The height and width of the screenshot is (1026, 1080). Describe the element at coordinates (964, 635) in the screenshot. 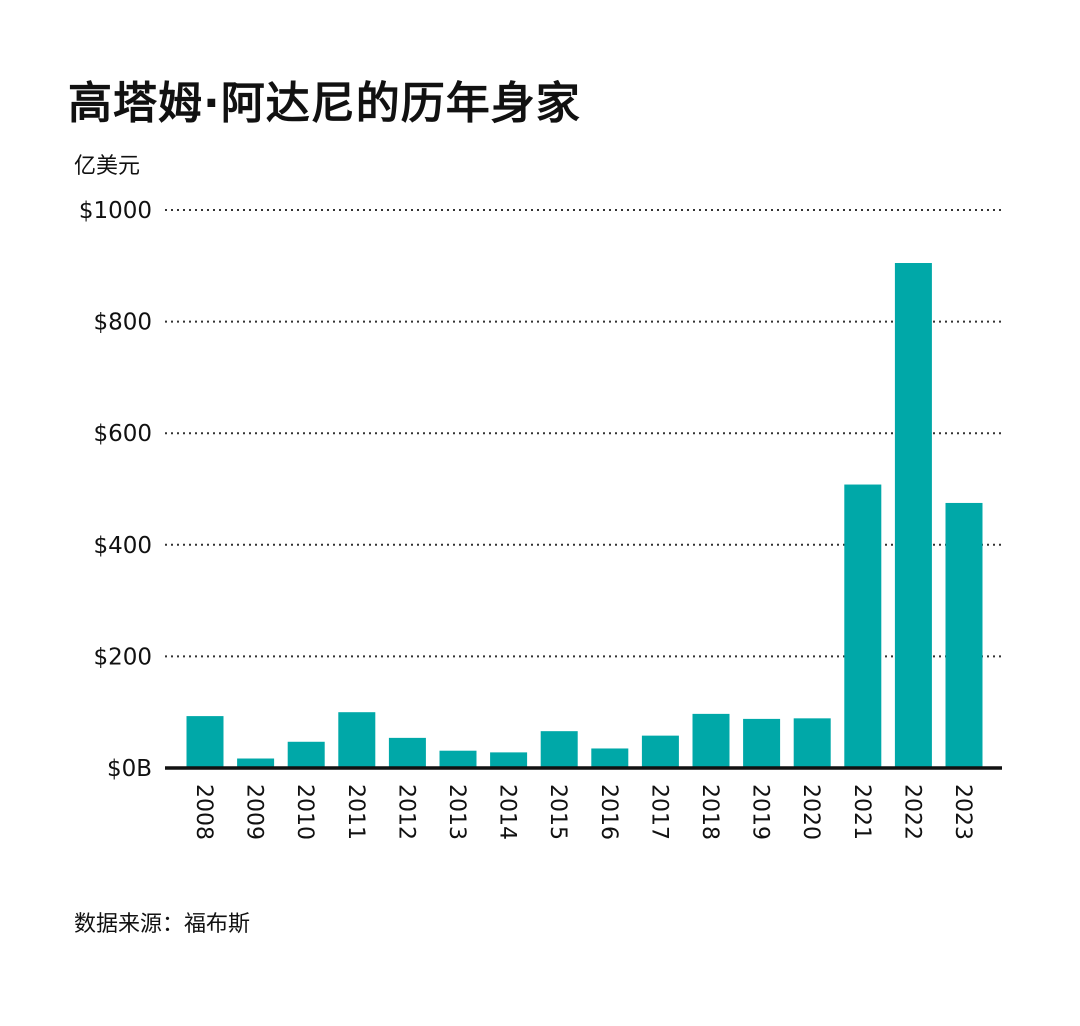

I see `bar-2023` at that location.